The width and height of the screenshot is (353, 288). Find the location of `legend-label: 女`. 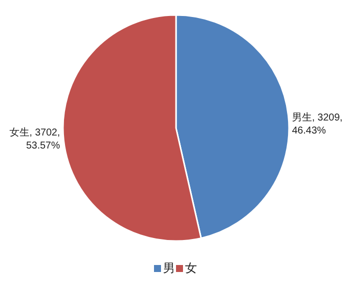

legend-label: 女 is located at coordinates (191, 268).